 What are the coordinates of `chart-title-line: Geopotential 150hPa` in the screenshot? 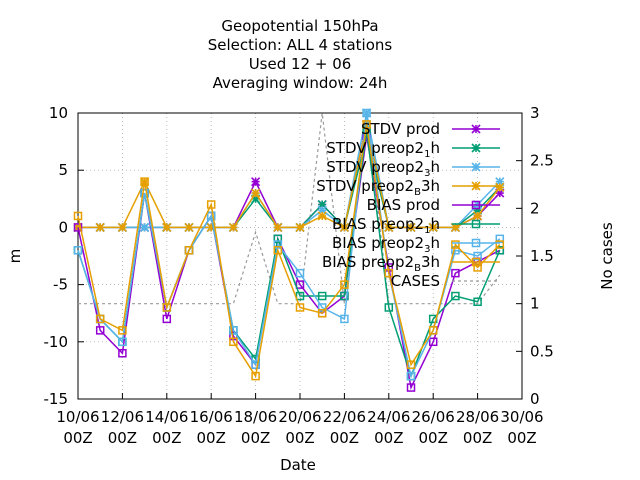 It's located at (299, 26).